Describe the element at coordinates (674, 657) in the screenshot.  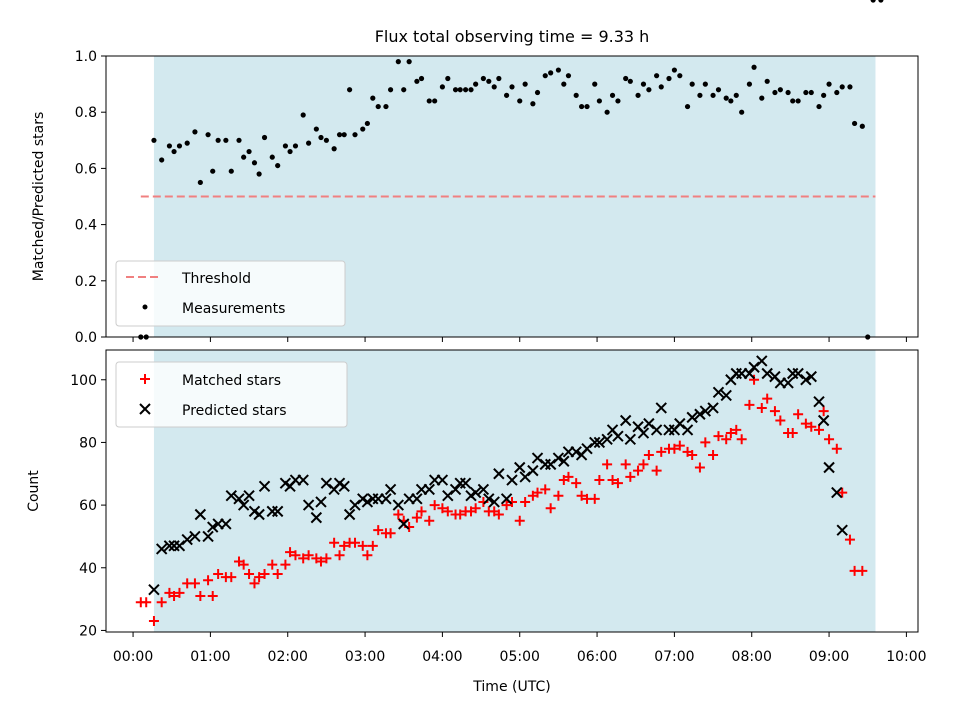
I see `x-tick-label: 07:00` at that location.